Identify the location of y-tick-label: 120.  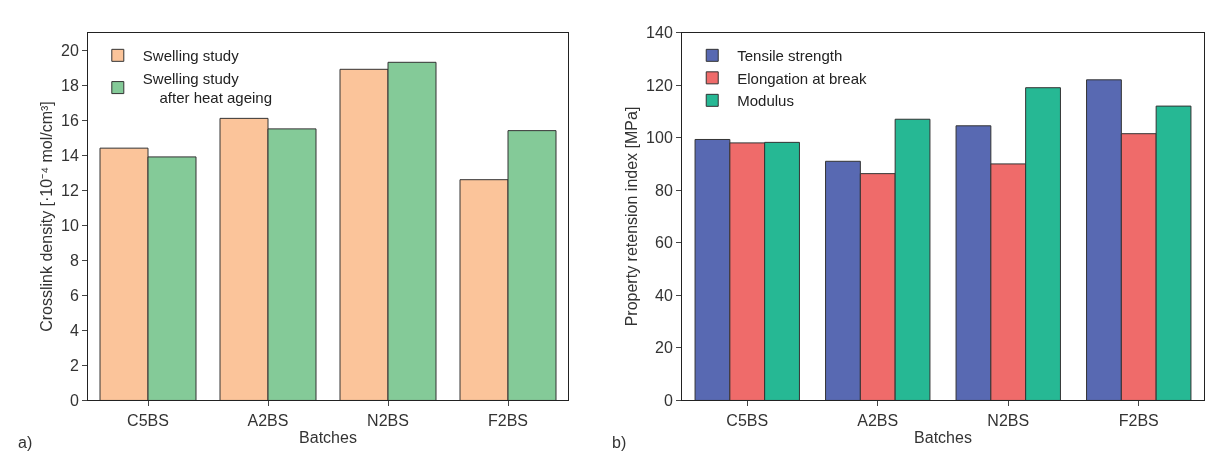
(659, 85).